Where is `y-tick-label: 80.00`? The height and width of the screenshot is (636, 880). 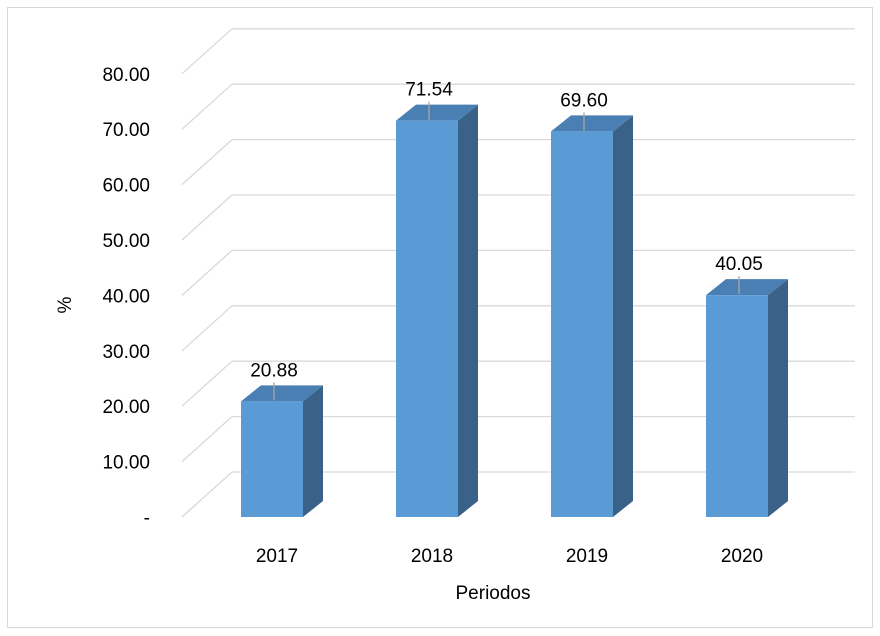 y-tick-label: 80.00 is located at coordinates (126, 75).